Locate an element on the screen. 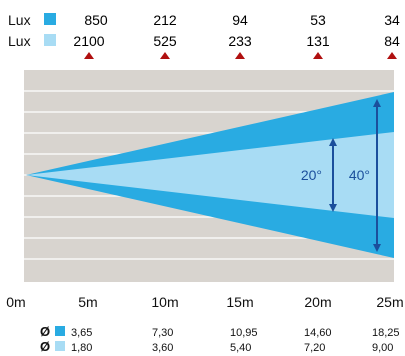  distance-label: 10m is located at coordinates (164, 302).